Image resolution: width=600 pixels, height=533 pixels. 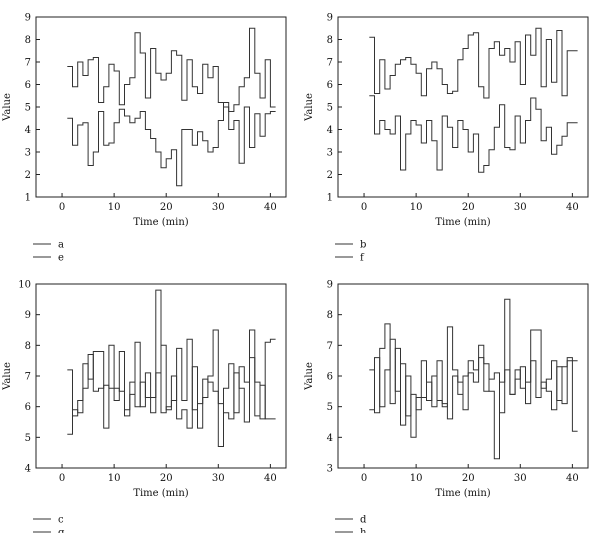 What do you see at coordinates (61, 258) in the screenshot?
I see `legend-label-e: e` at bounding box center [61, 258].